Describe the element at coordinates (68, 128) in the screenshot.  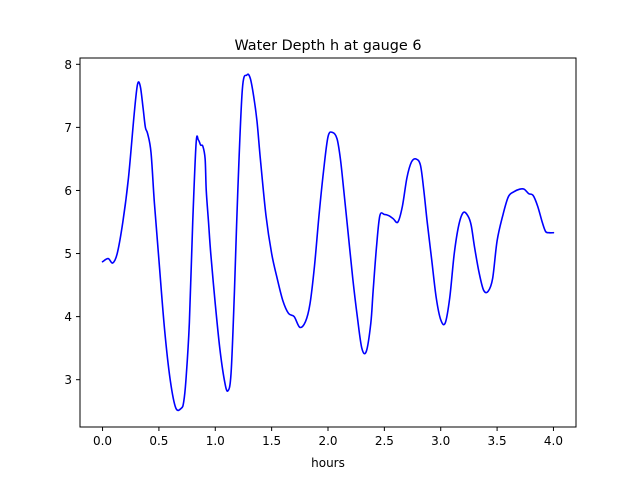
I see `y-tick-label: 7` at that location.